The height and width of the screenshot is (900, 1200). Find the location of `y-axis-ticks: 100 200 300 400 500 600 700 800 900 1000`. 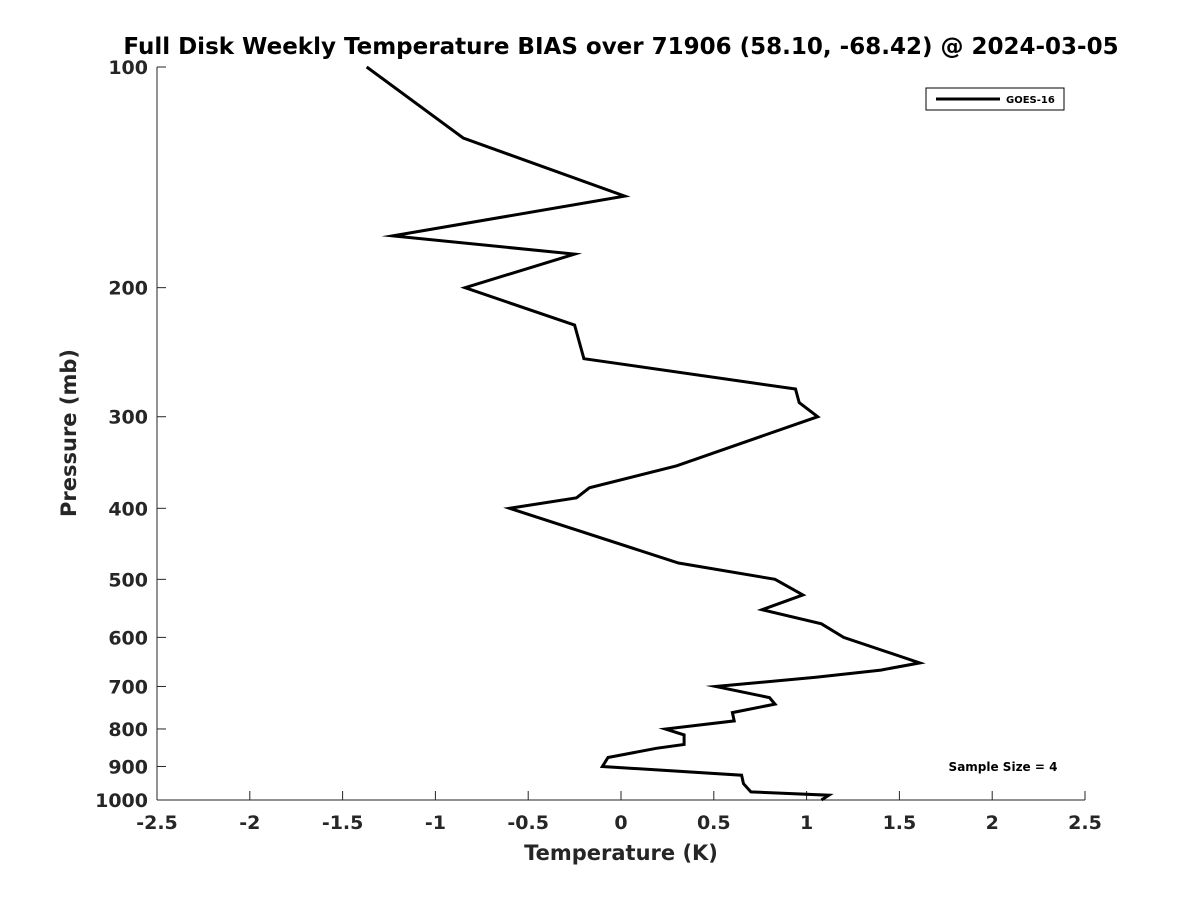

y-axis-ticks: 100 200 300 400 500 600 700 800 900 1000 is located at coordinates (130, 434).